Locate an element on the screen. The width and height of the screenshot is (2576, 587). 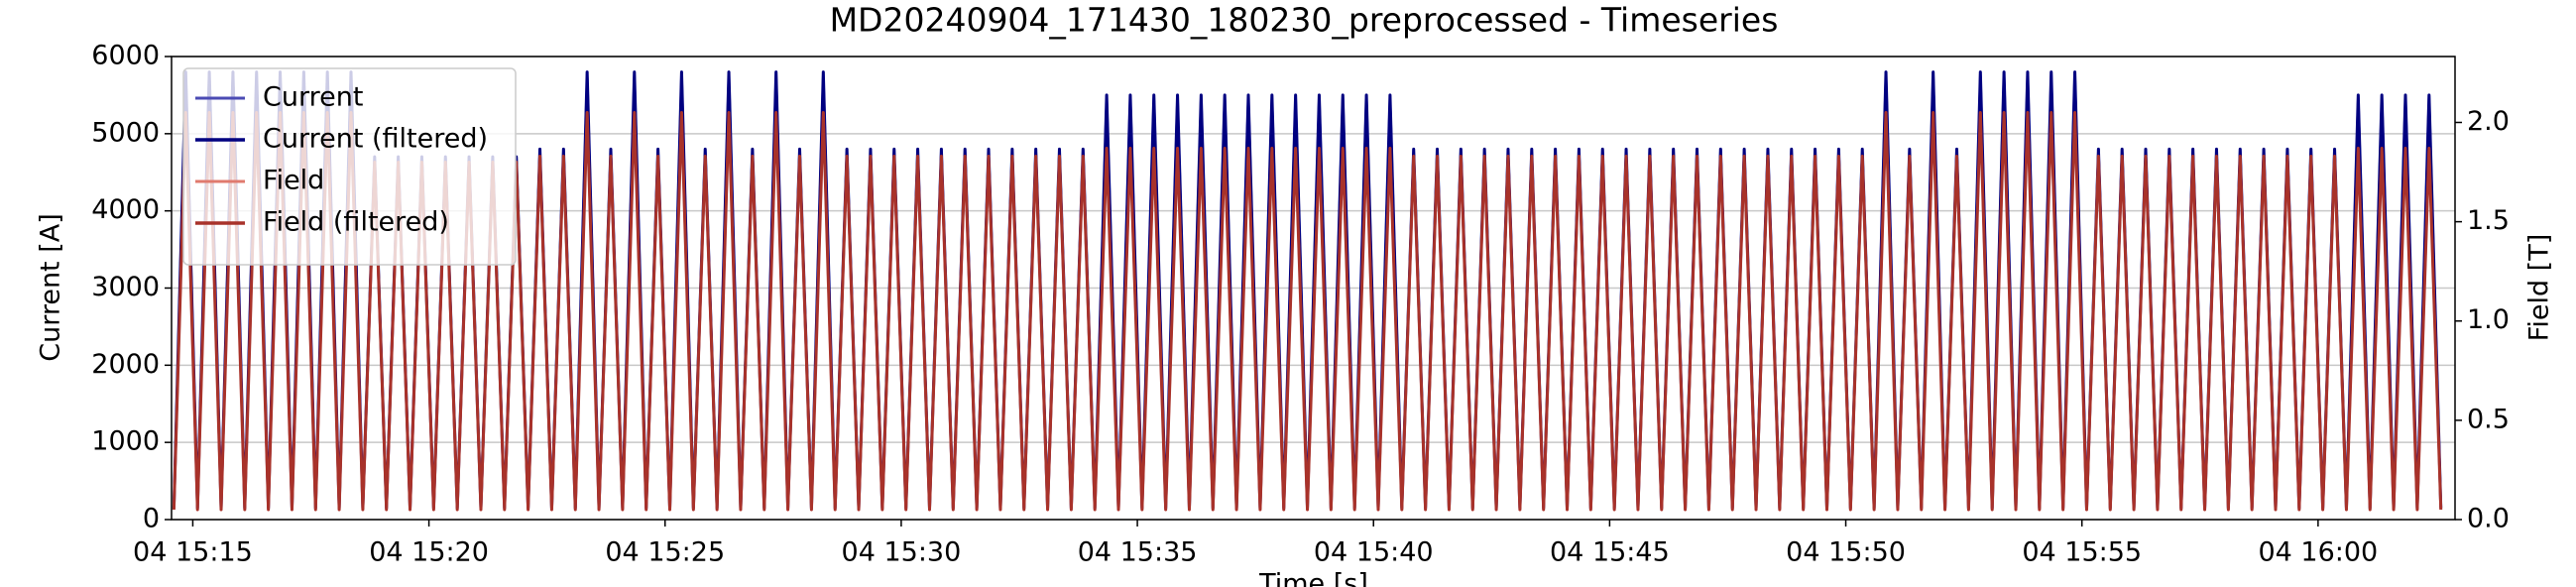
x-tick-label: 04 15:25 is located at coordinates (665, 552).